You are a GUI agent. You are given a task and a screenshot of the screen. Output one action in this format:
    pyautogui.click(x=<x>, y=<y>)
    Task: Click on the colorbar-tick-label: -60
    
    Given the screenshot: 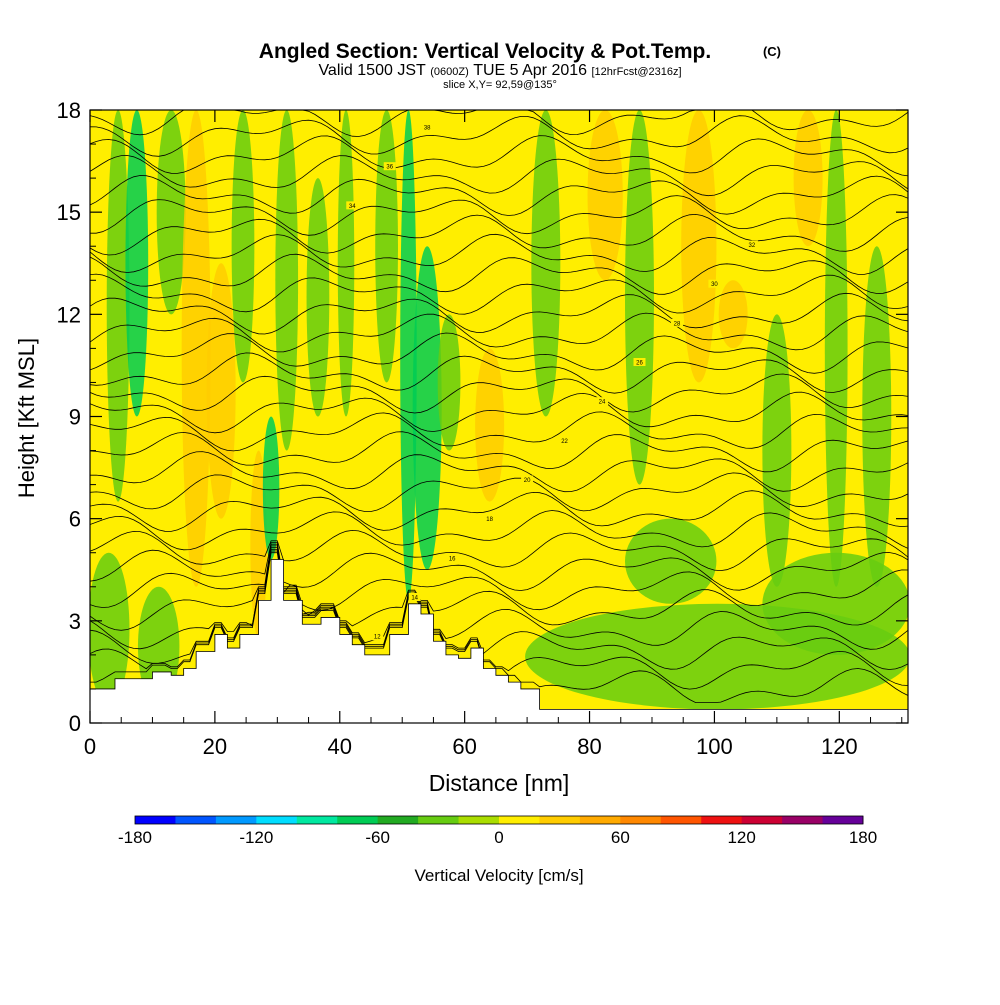 What is the action you would take?
    pyautogui.click(x=377, y=837)
    